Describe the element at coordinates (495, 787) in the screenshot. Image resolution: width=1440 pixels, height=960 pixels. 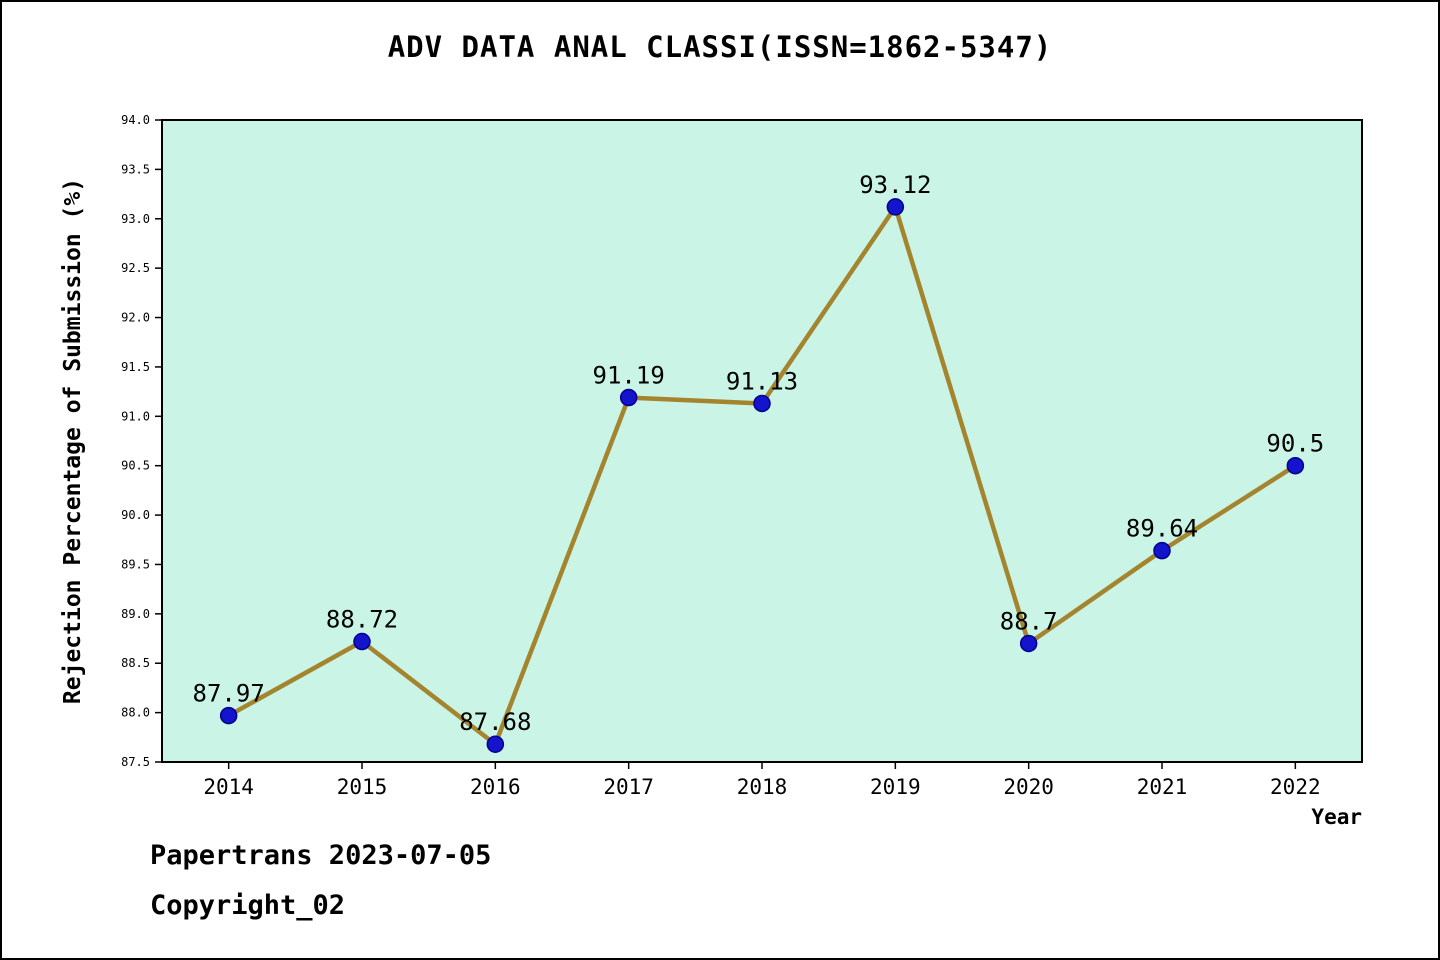
I see `x-tick-label: 2016` at that location.